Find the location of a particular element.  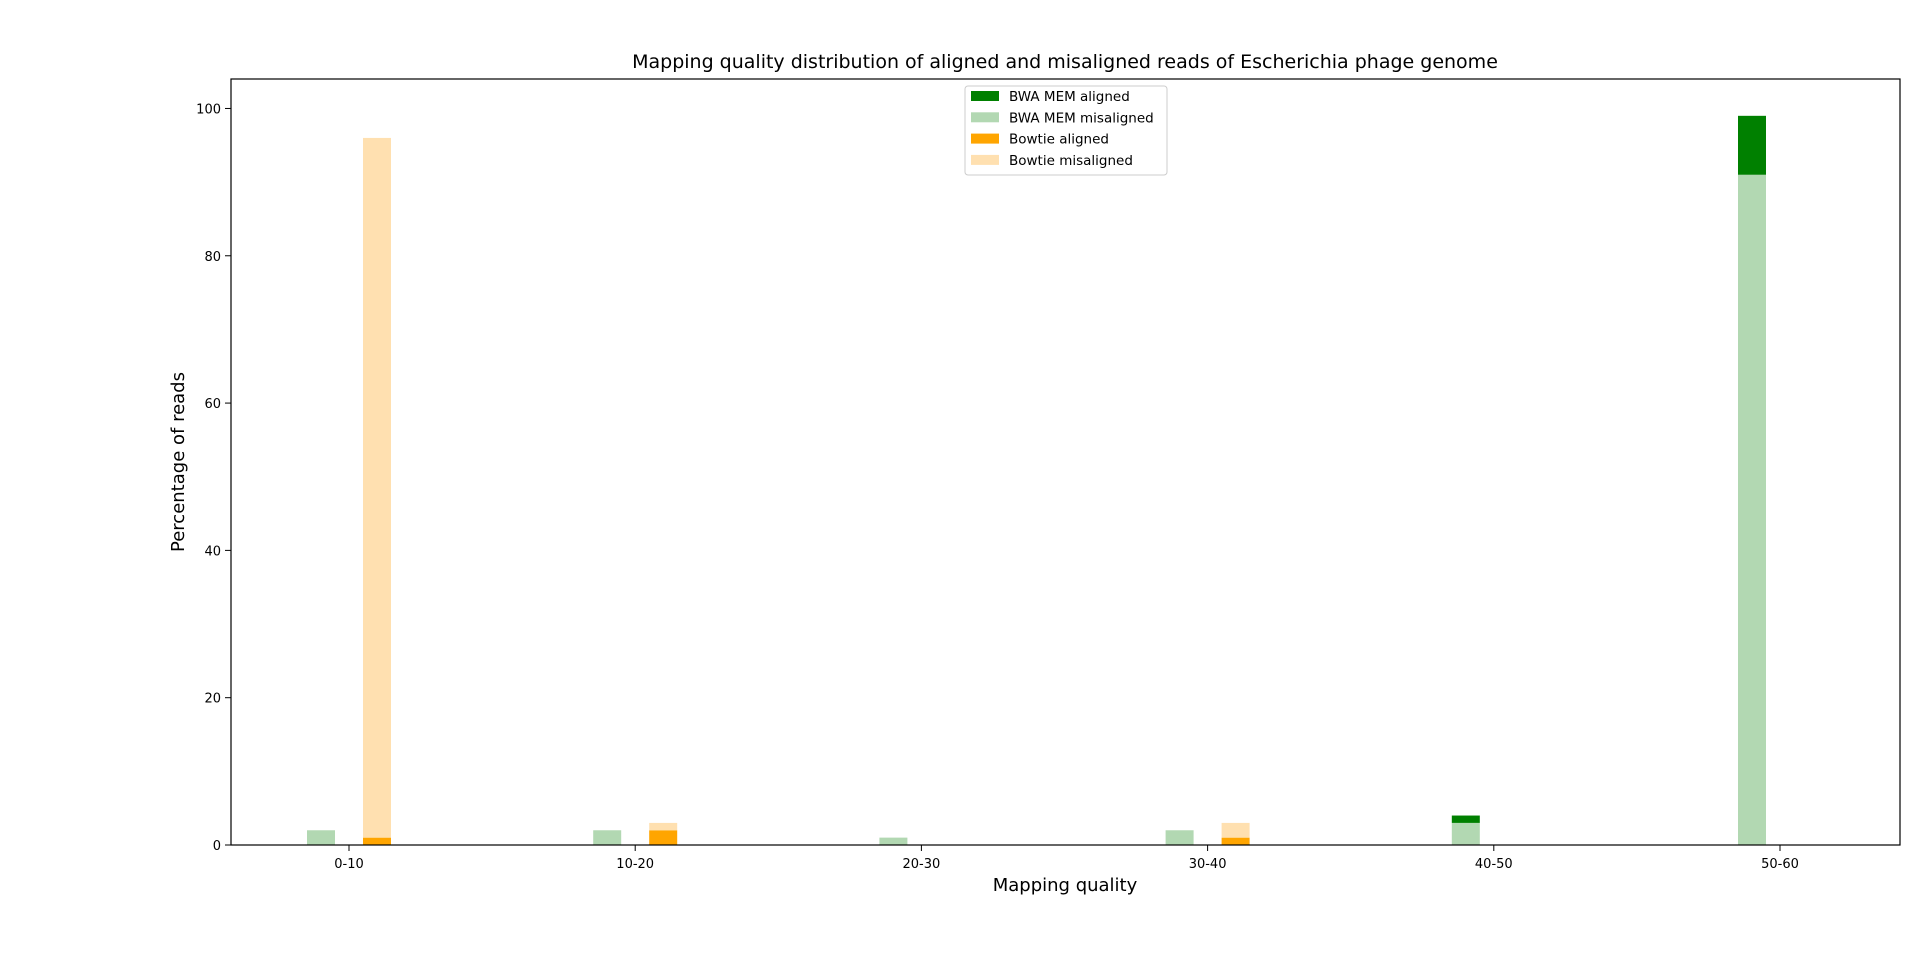

legend-box is located at coordinates (1066, 130).